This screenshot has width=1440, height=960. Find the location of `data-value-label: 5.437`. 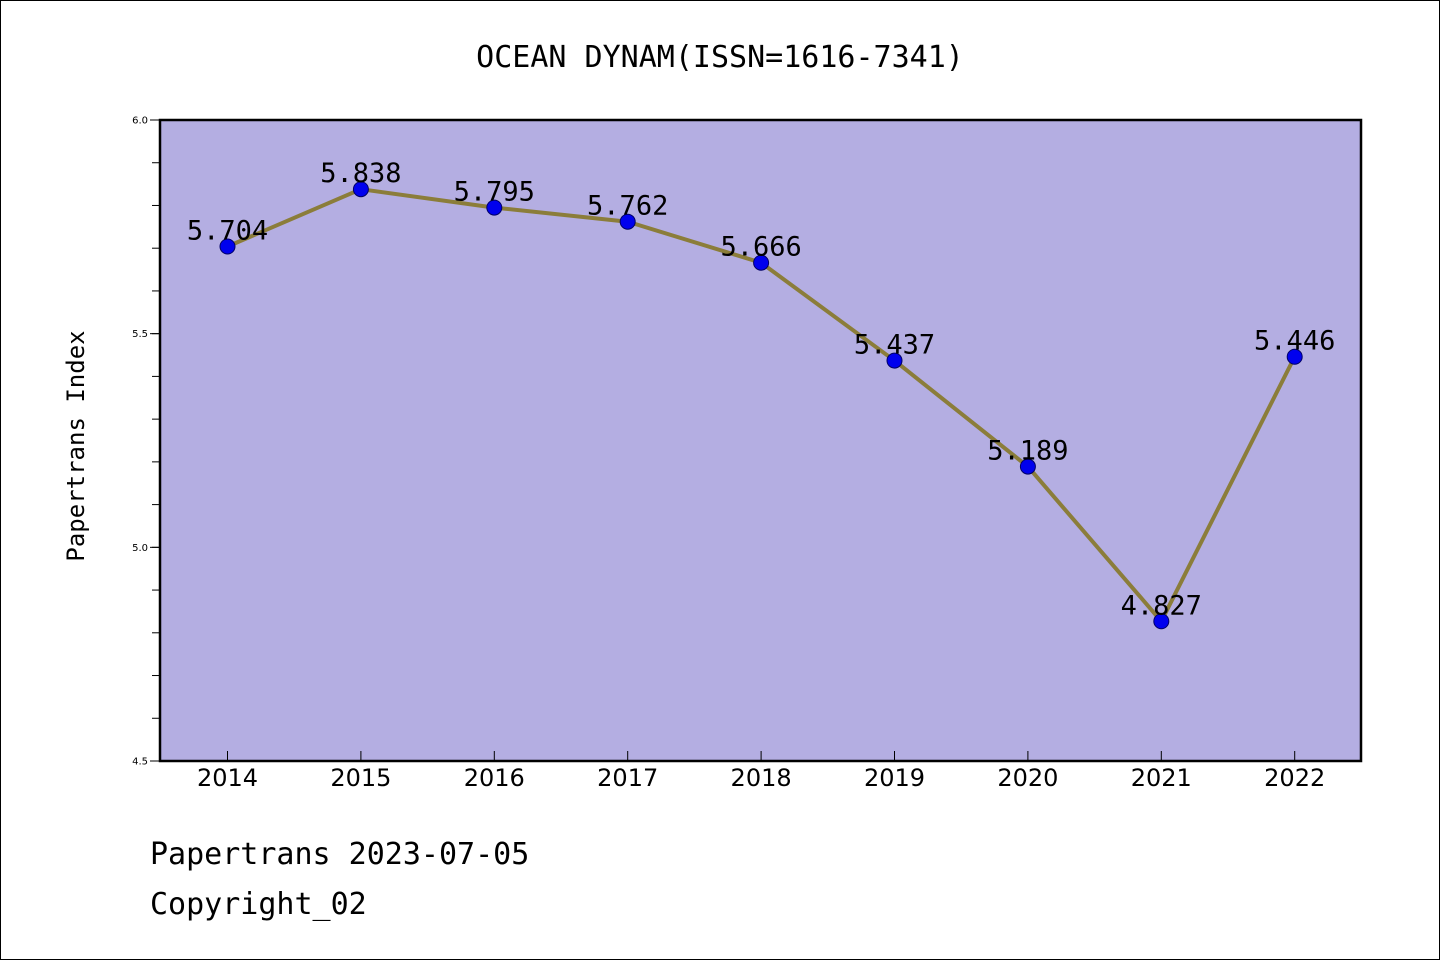

data-value-label: 5.437 is located at coordinates (894, 345).